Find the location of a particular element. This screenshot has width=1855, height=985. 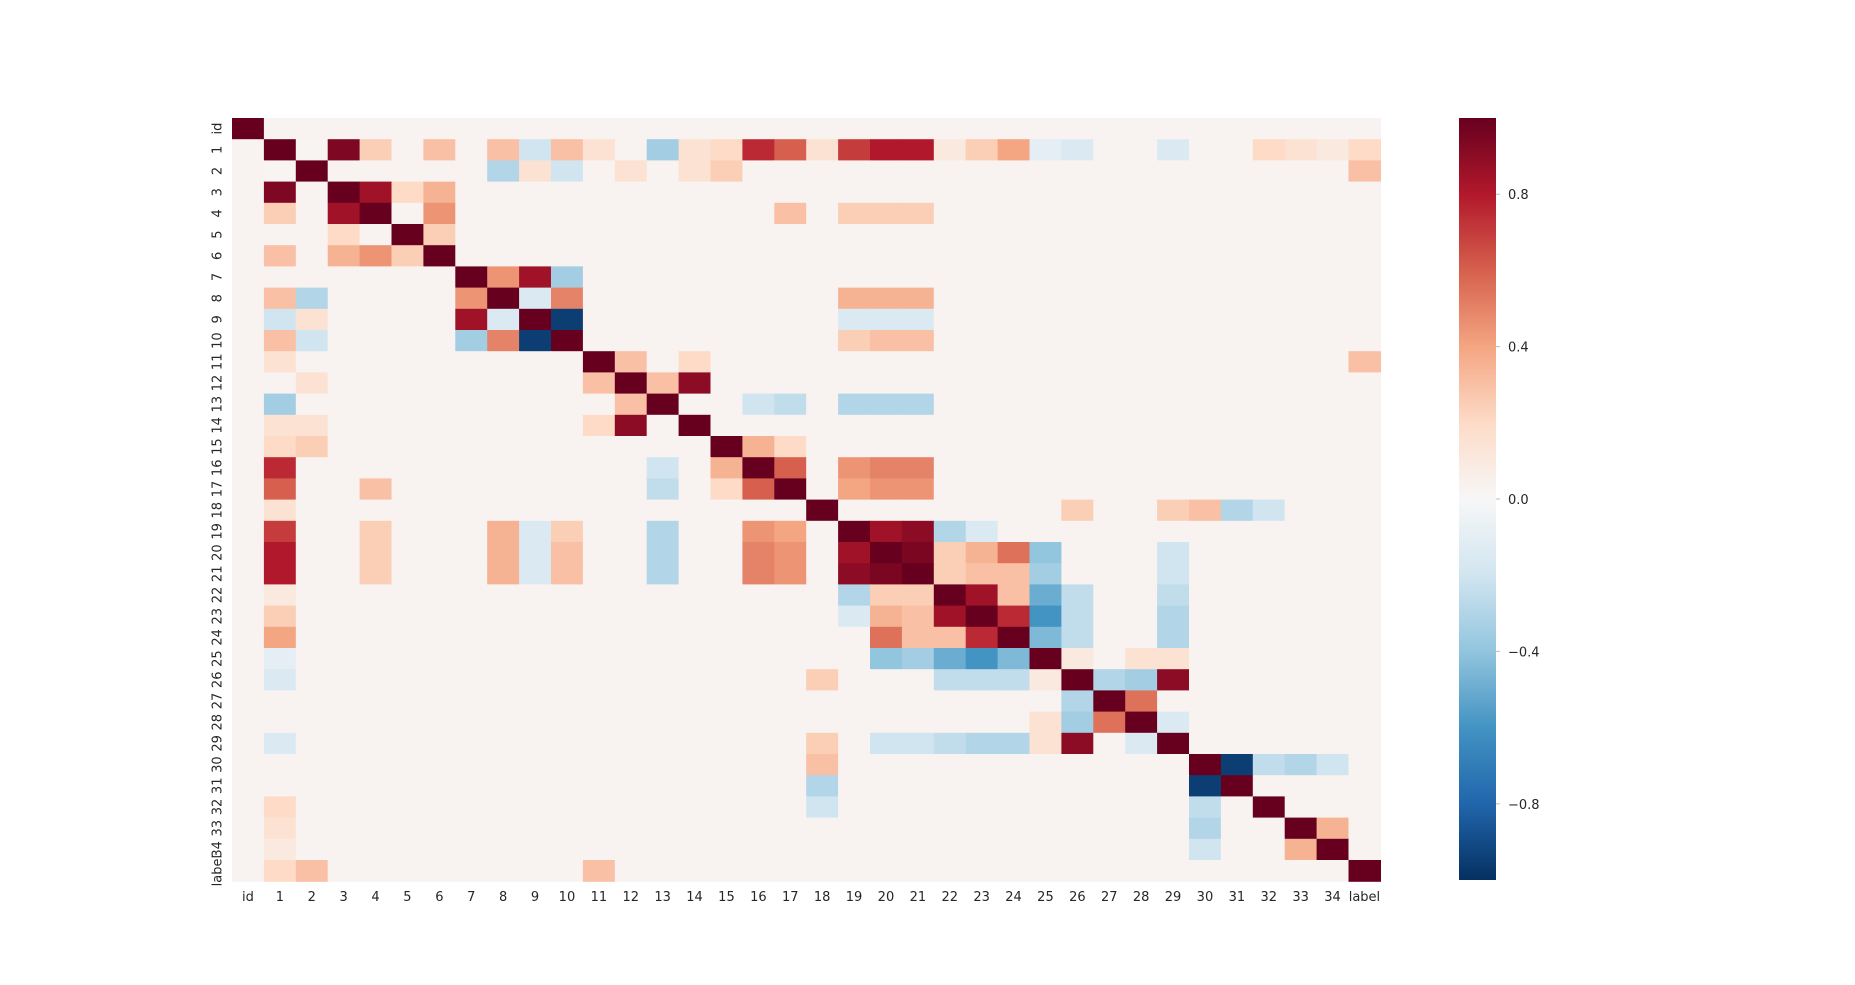

x-tick-label: 30 is located at coordinates (1205, 897).